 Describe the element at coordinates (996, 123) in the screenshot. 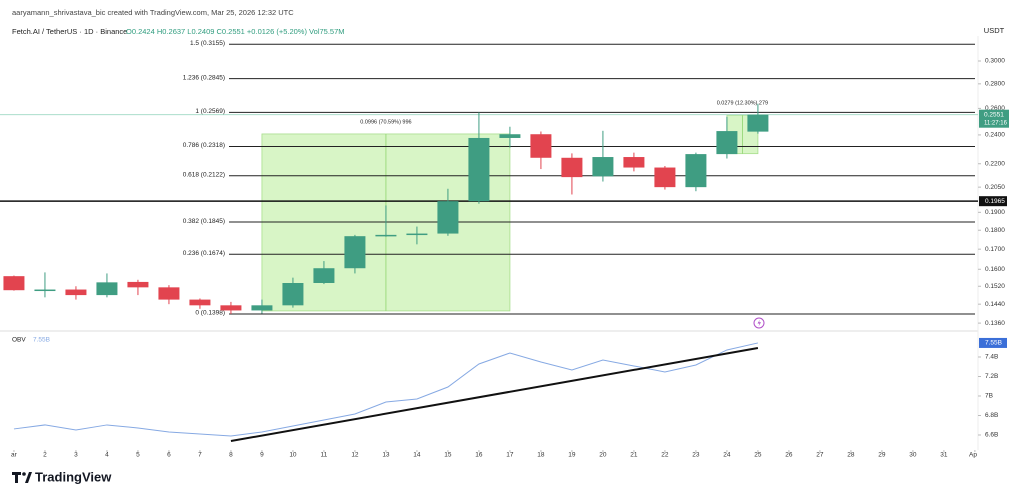

I see `countdown: 11:27:16` at that location.